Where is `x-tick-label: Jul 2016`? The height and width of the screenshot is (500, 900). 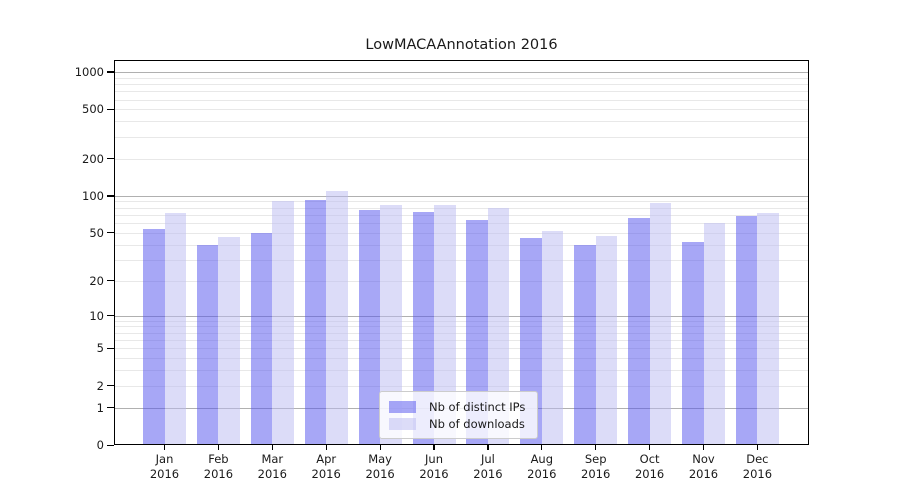
x-tick-label: Jul 2016 is located at coordinates (488, 466).